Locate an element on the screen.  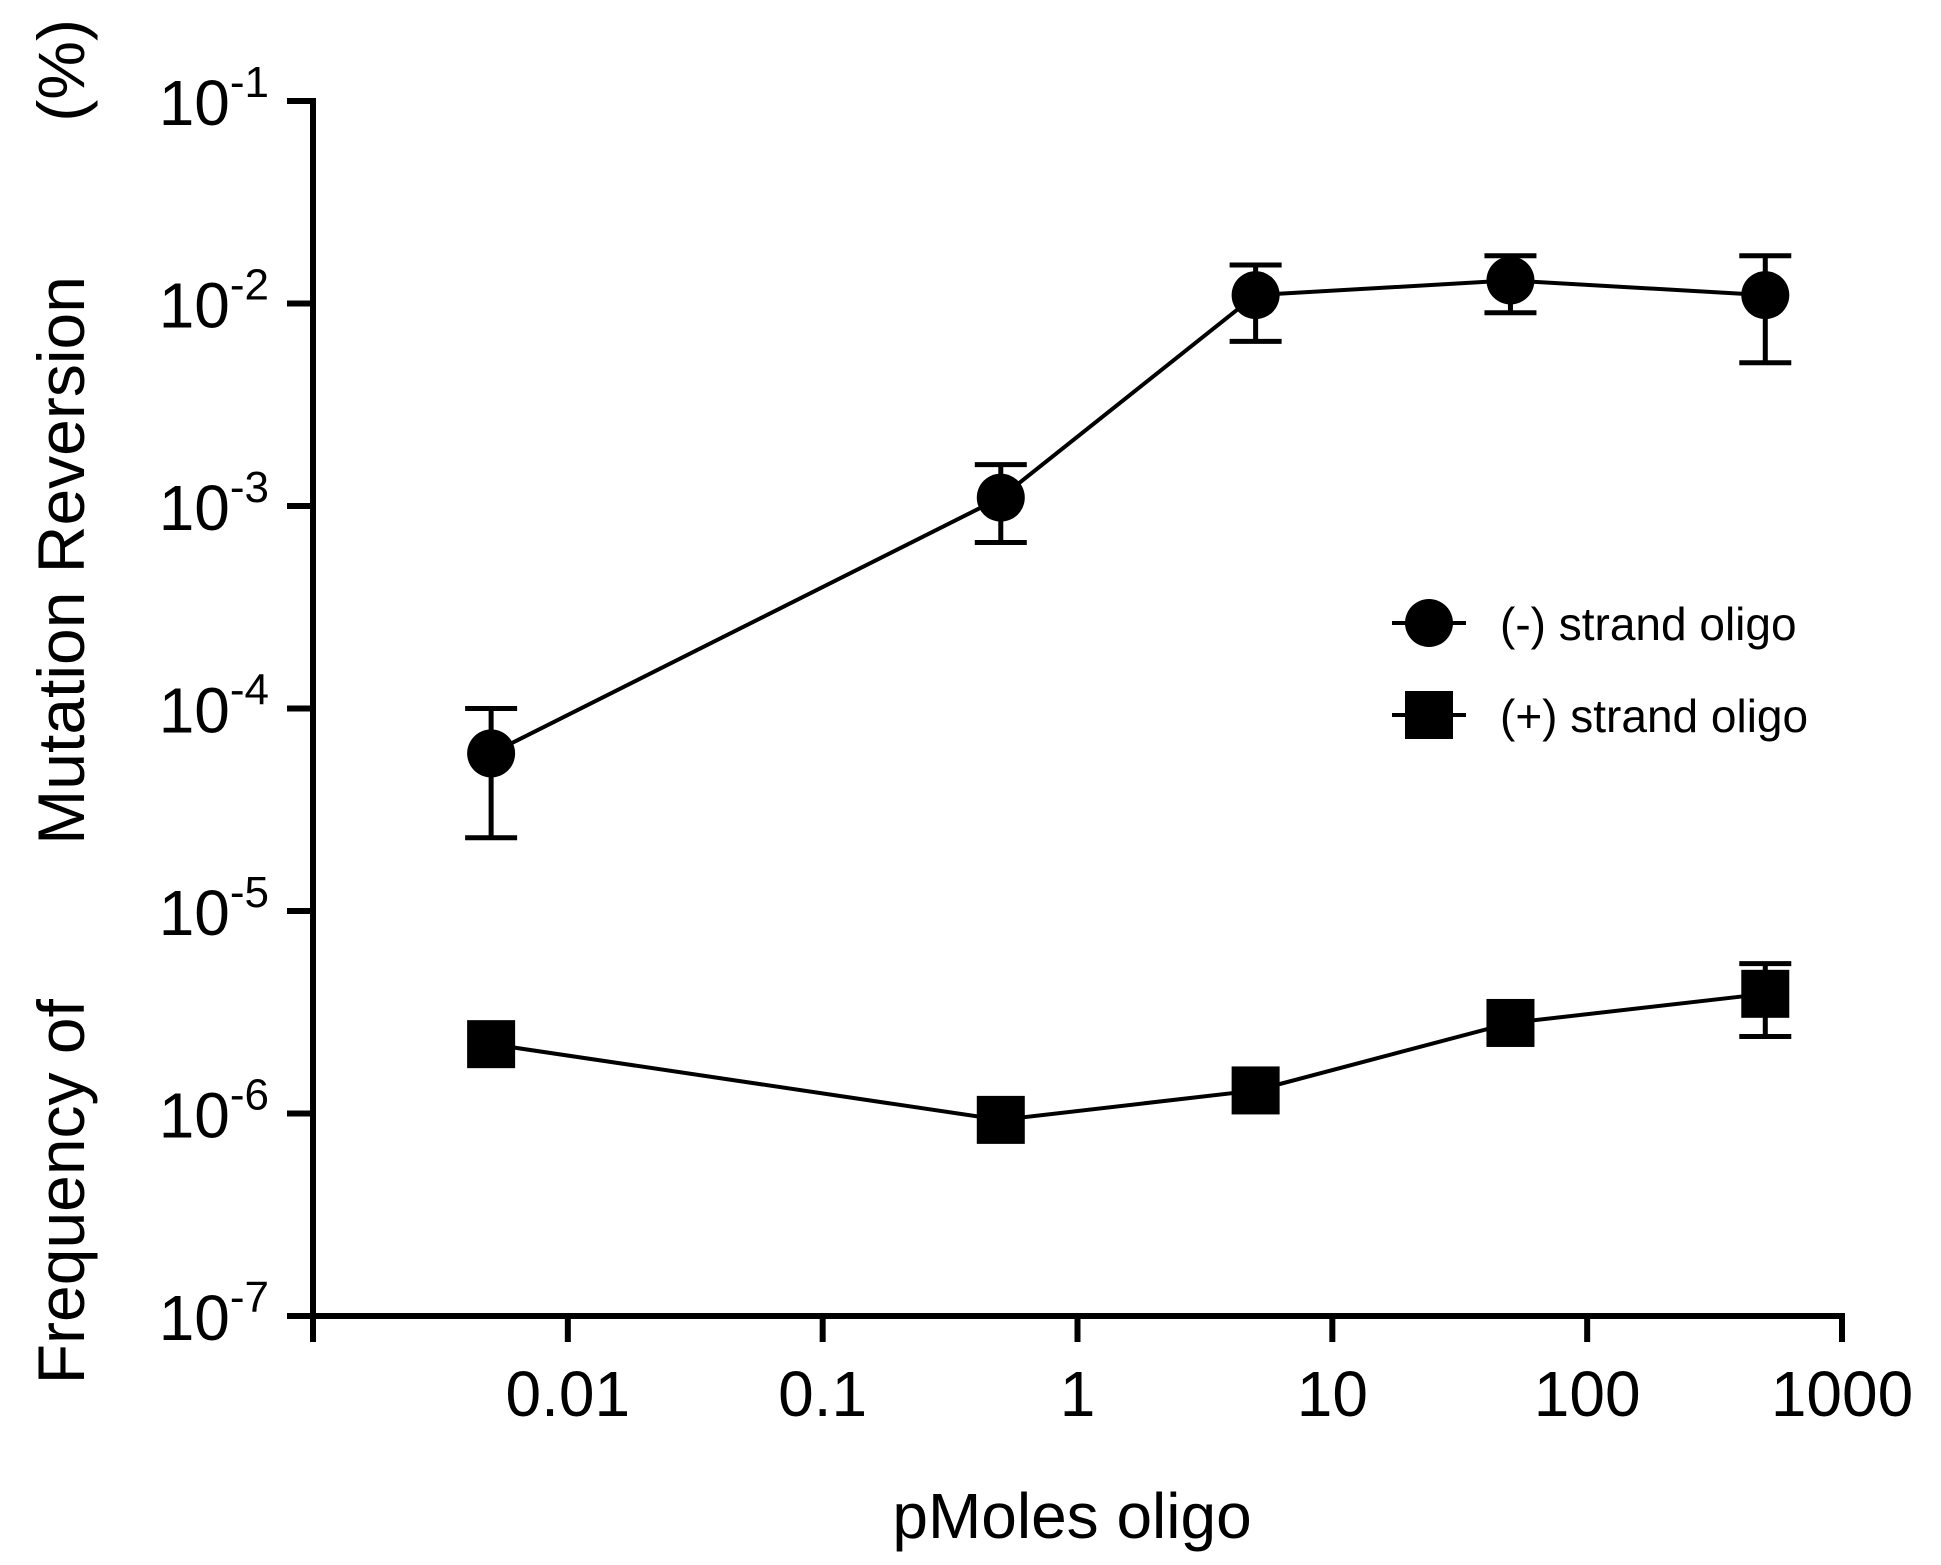
y-tick-label-5: 10⁻⁵ is located at coordinates (214, 908).